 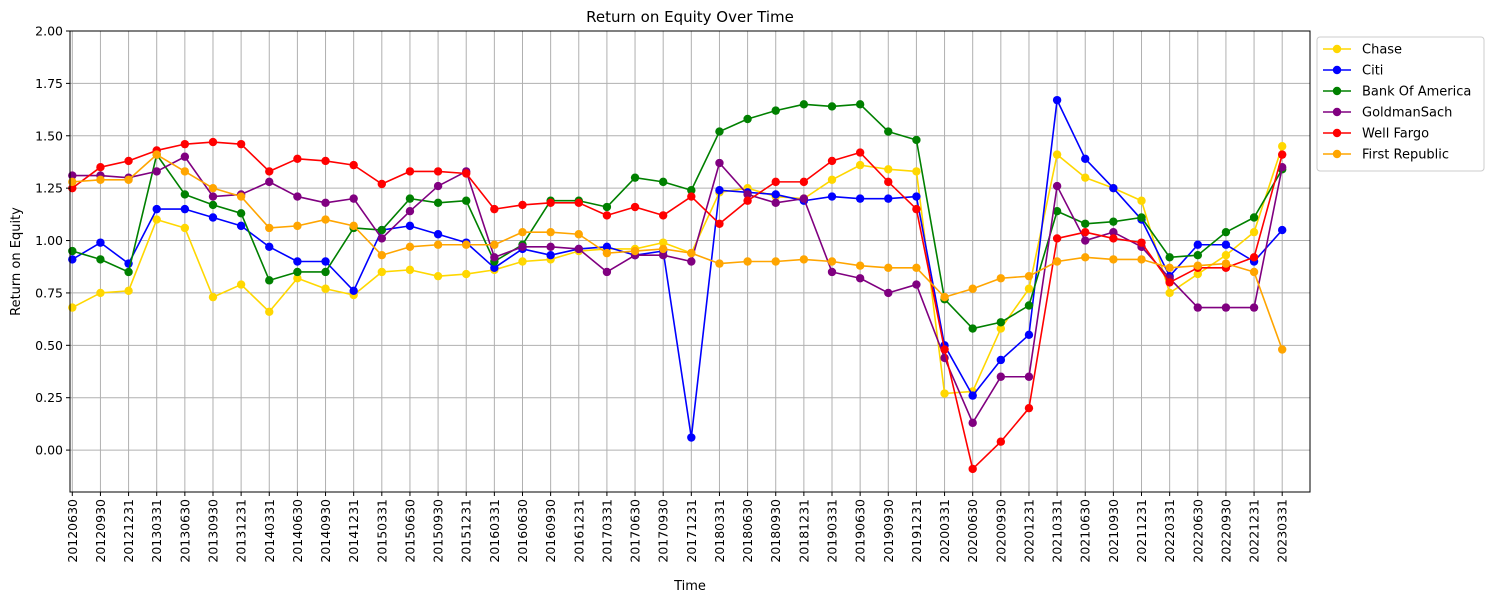 What do you see at coordinates (1353, 71) in the screenshot?
I see `legend-item: Citi` at bounding box center [1353, 71].